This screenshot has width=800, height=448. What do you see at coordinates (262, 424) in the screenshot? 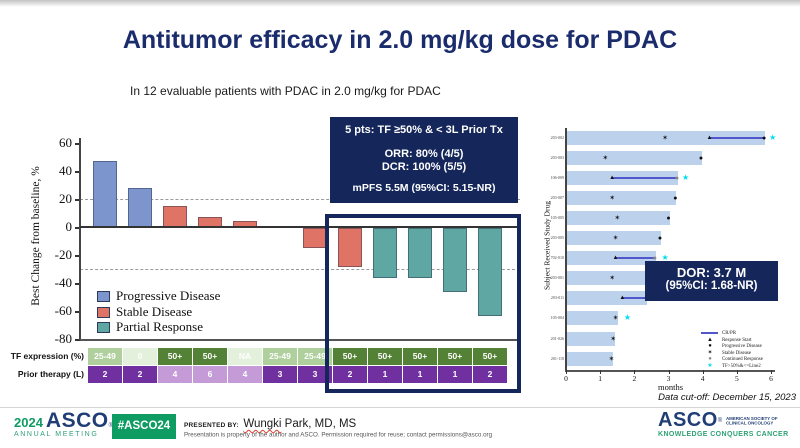
I see `presenter-first-name: Wungki` at bounding box center [262, 424].